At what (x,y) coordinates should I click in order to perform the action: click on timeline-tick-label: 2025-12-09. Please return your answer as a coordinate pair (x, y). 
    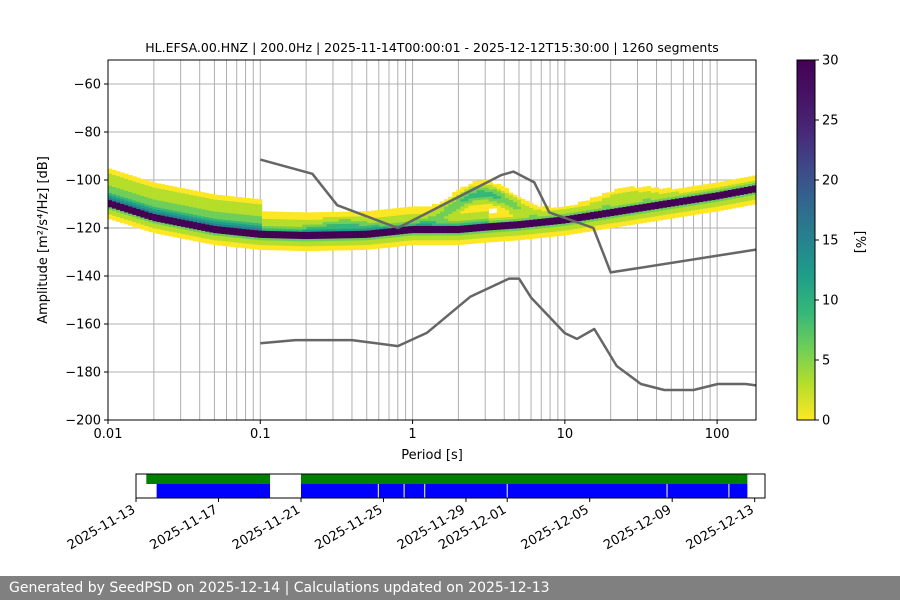
    Looking at the image, I should click on (637, 527).